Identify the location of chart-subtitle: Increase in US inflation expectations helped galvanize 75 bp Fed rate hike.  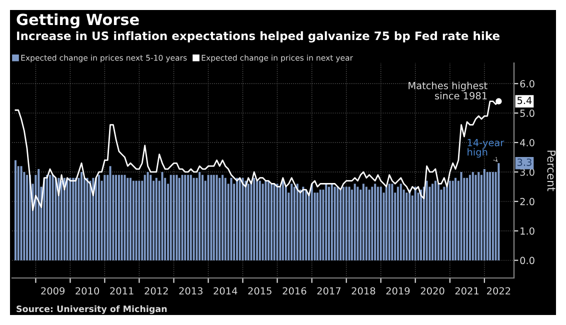
(258, 36).